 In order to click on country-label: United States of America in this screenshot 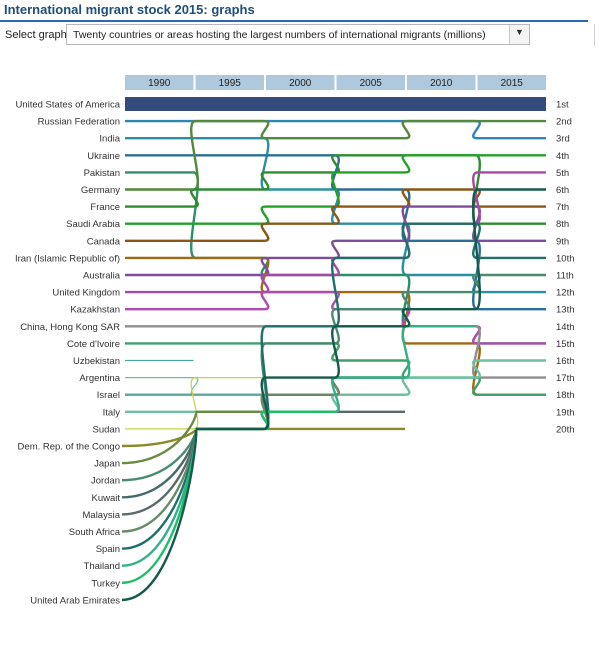, I will do `click(67, 105)`.